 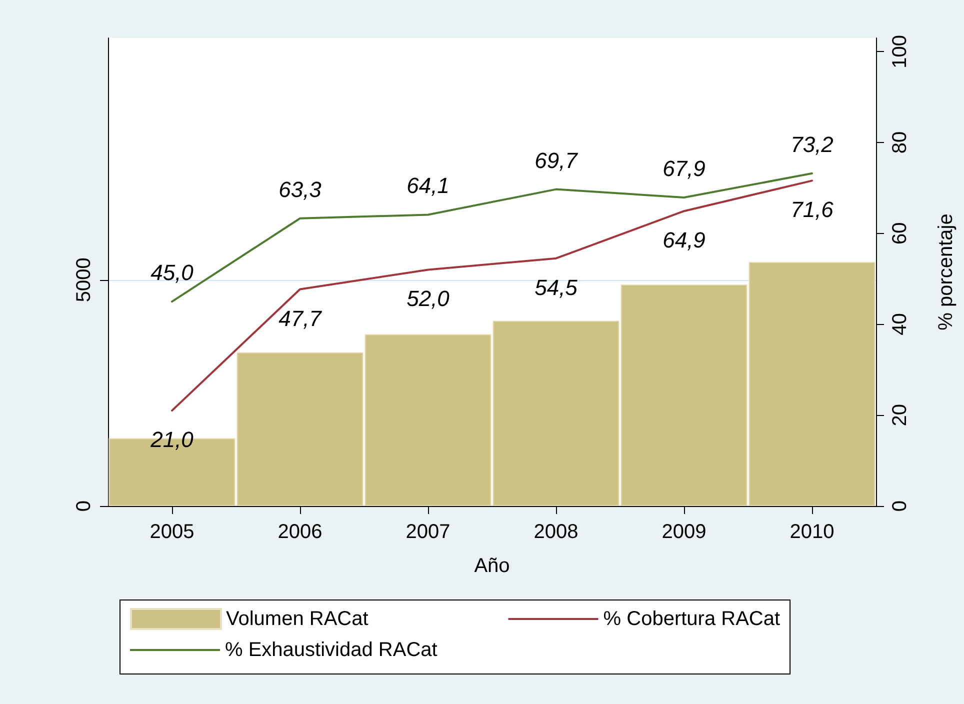 I want to click on y2-tick-label: 100, so click(x=900, y=51).